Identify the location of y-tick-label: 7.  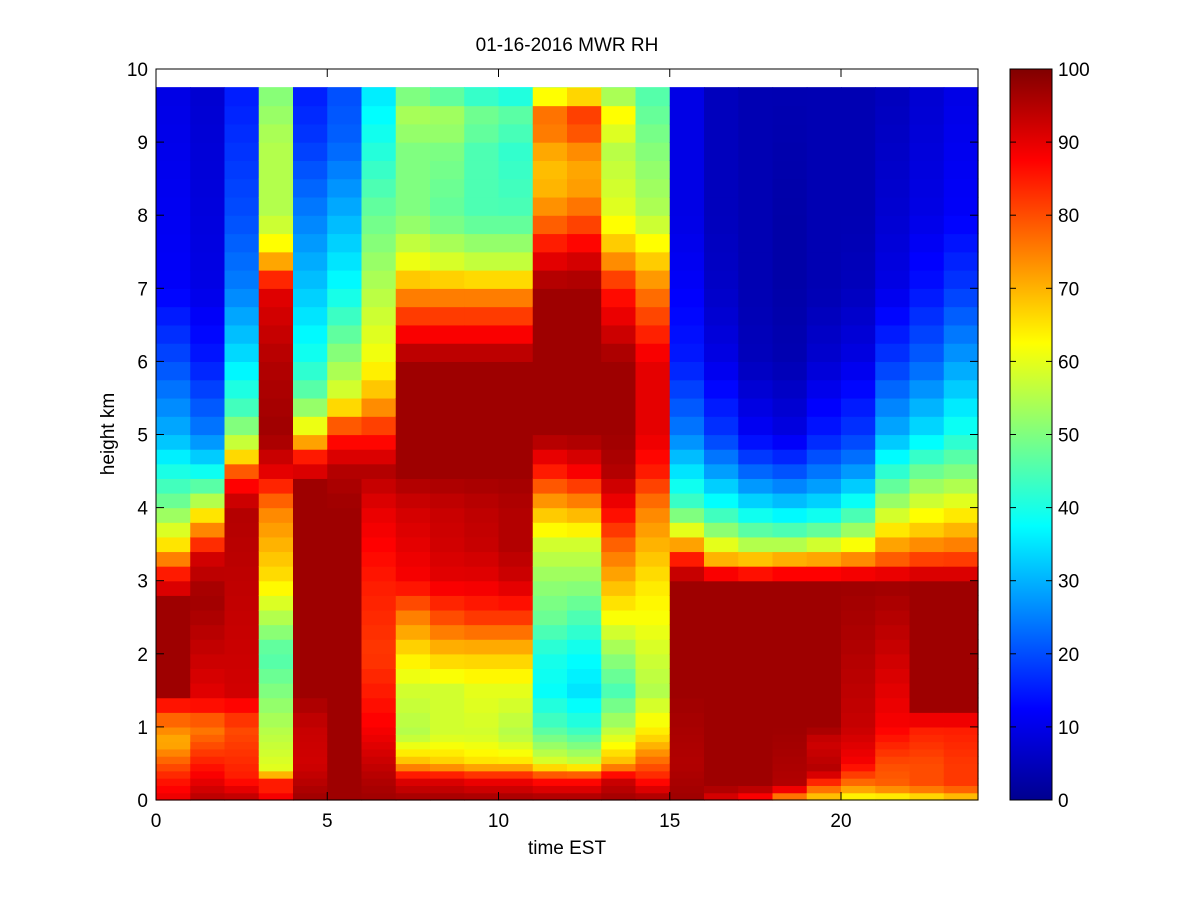
(142, 289).